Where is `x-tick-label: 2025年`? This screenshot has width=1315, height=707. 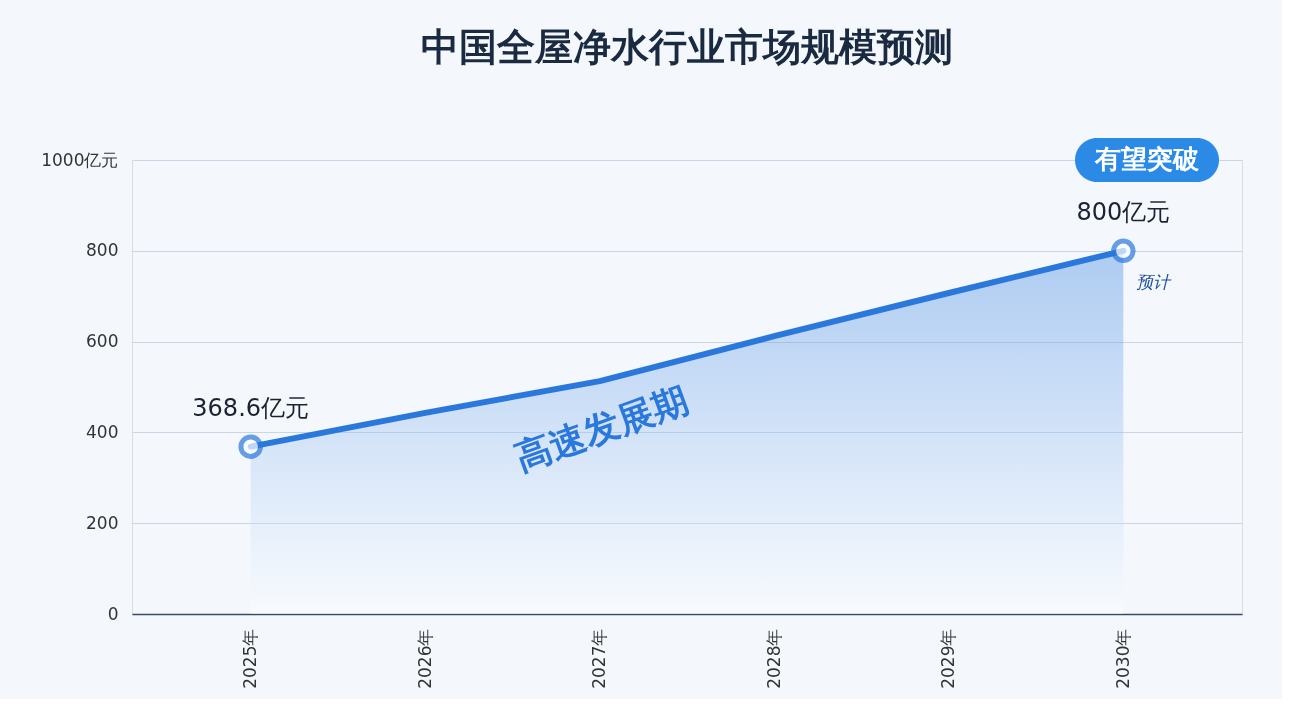 x-tick-label: 2025年 is located at coordinates (250, 658).